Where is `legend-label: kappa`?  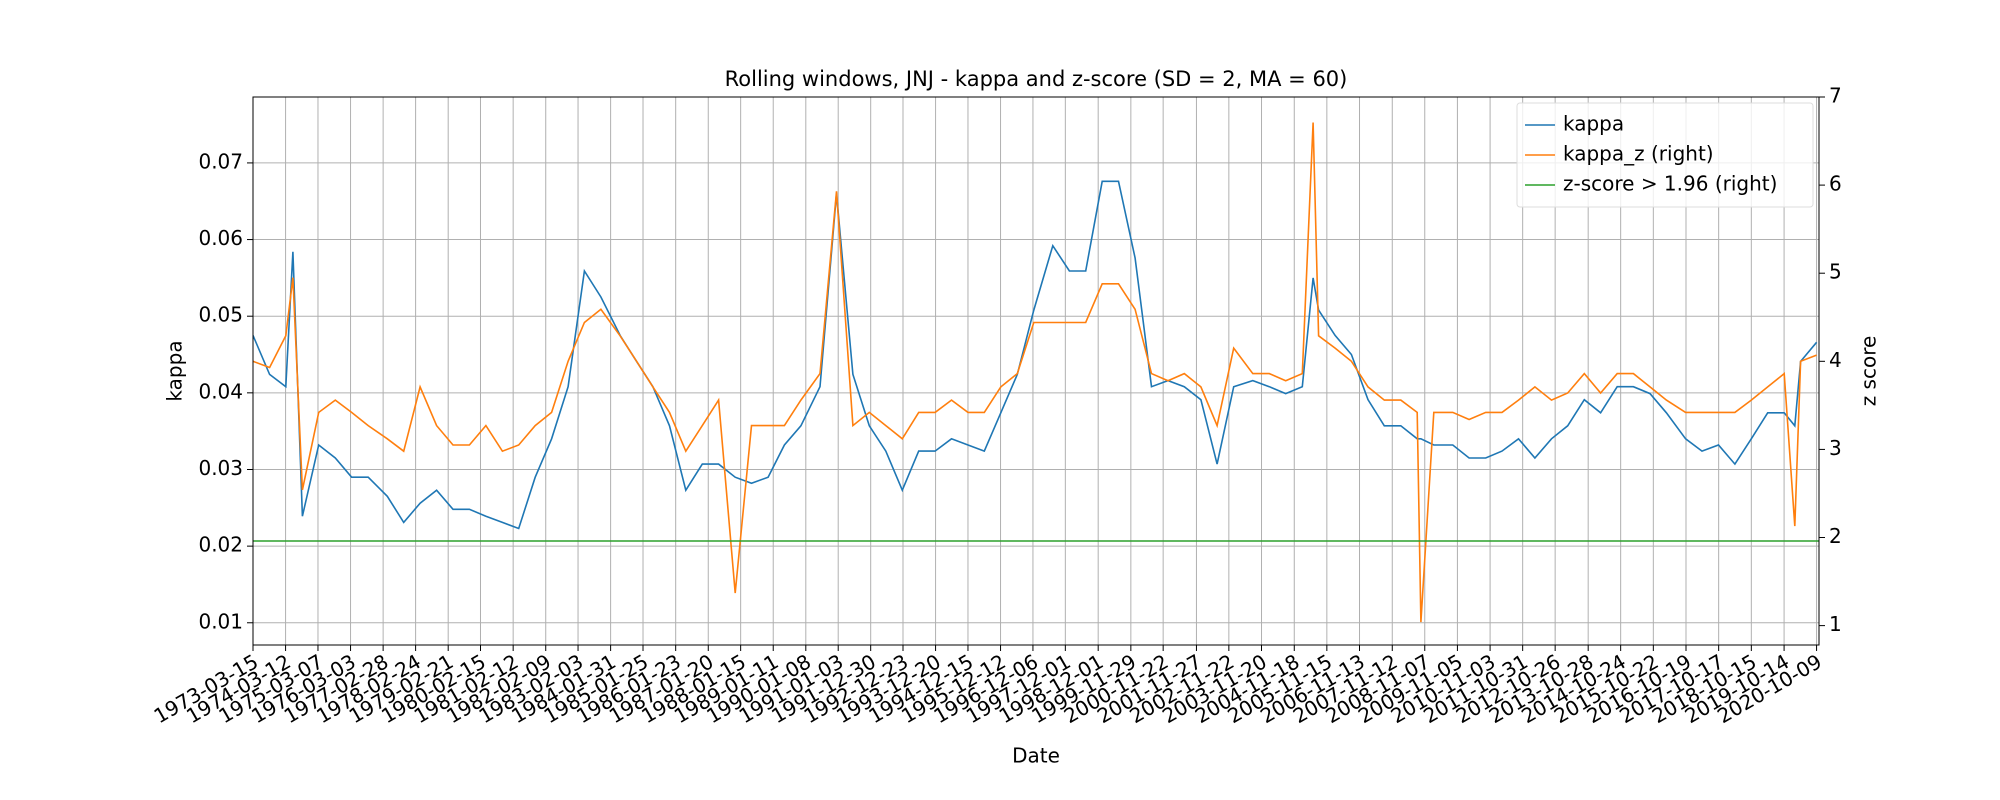
legend-label: kappa is located at coordinates (1593, 124).